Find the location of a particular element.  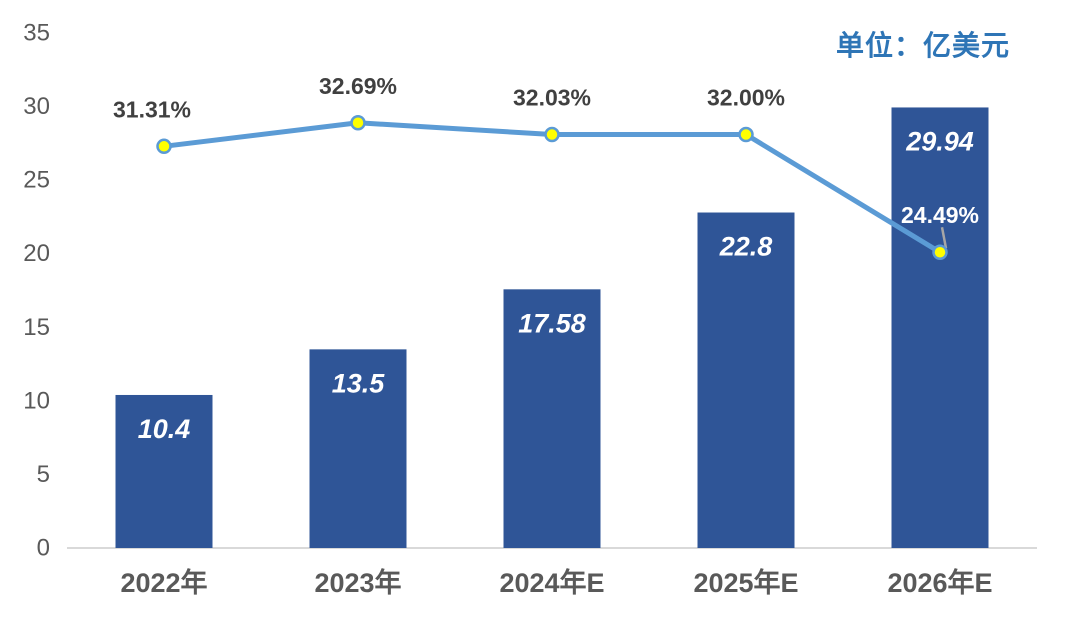

percent-data-label: 32.03% is located at coordinates (552, 98).